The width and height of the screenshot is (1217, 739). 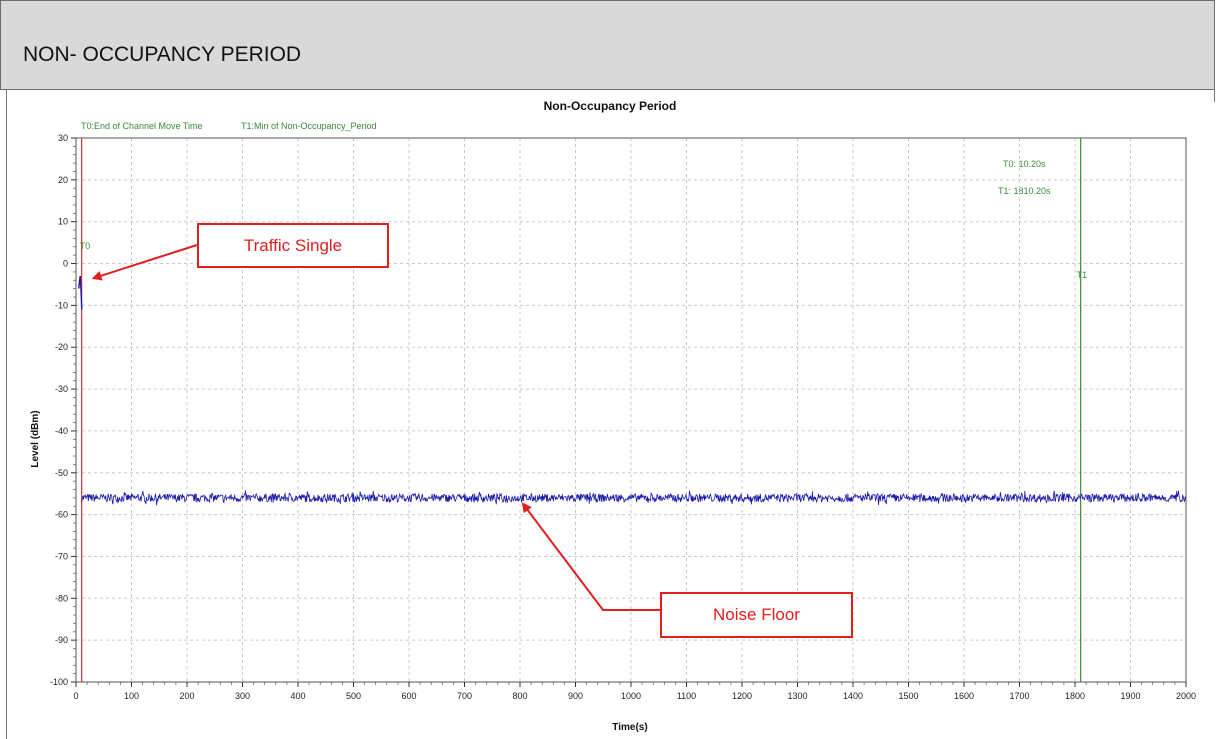 I want to click on x-axis-label: Time(s), so click(x=629, y=727).